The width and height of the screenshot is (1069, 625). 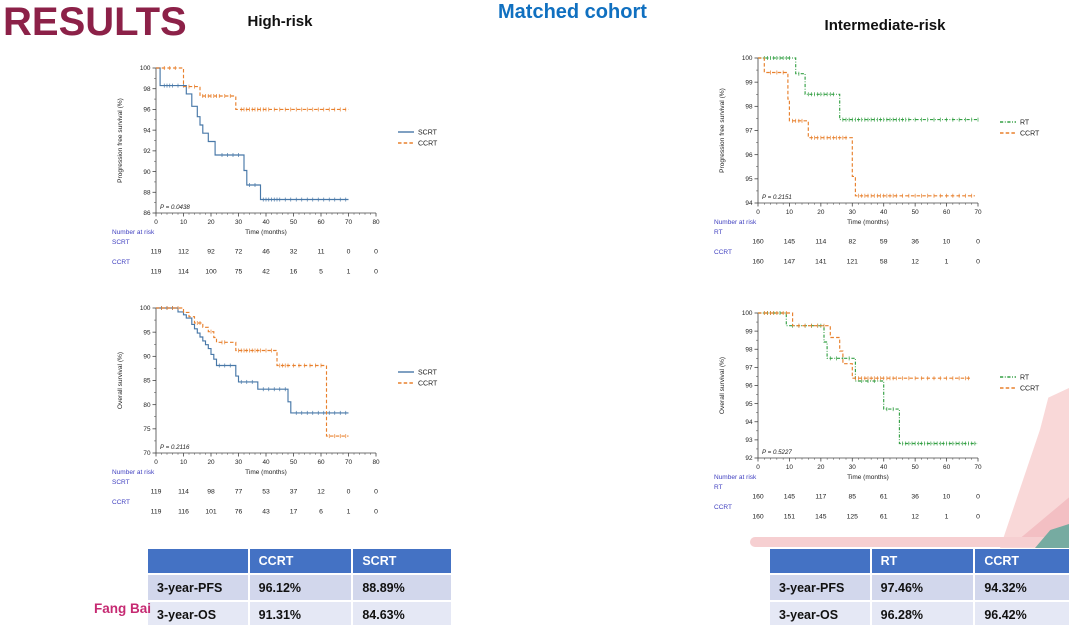 What do you see at coordinates (147, 357) in the screenshot?
I see `svg-text: 90` at bounding box center [147, 357].